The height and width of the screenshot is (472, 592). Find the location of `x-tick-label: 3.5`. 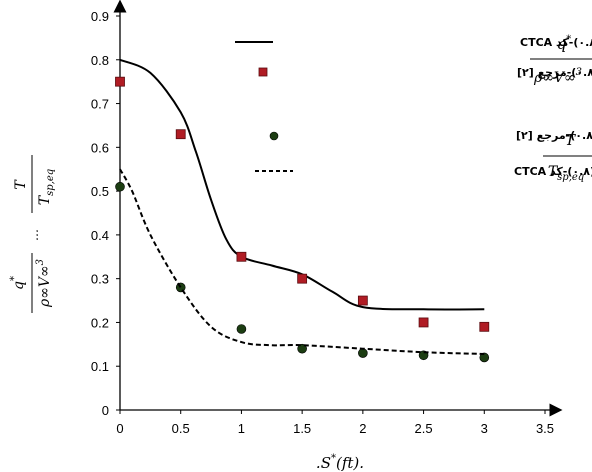

x-tick-label: 3.5 is located at coordinates (545, 428).